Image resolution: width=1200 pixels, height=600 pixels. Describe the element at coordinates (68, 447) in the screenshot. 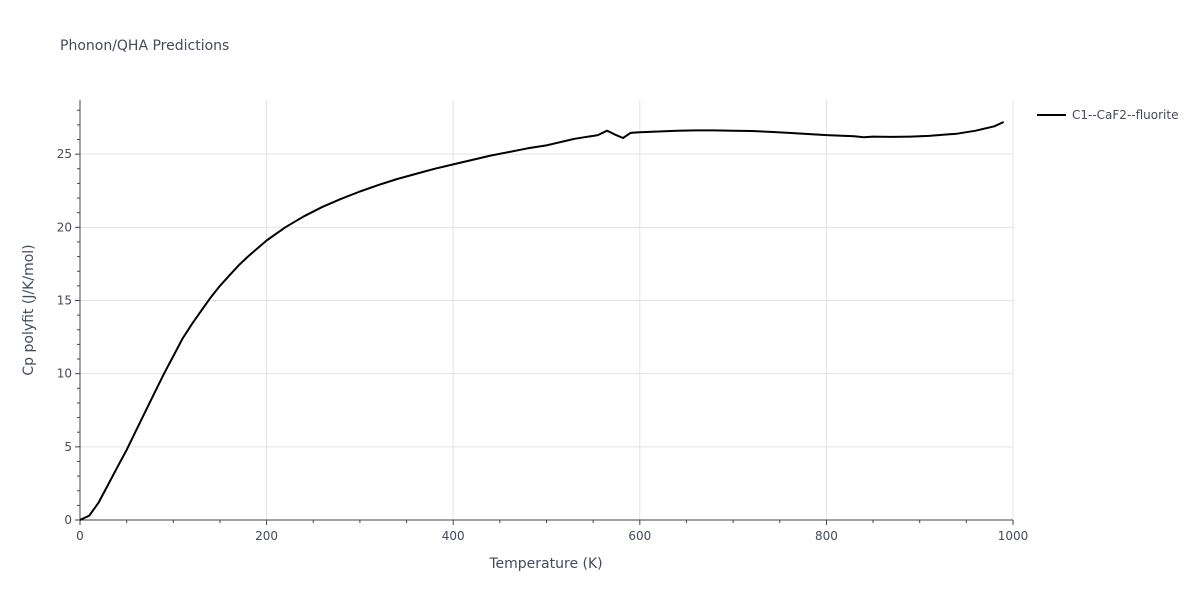

I see `y-tick-label: 5` at that location.